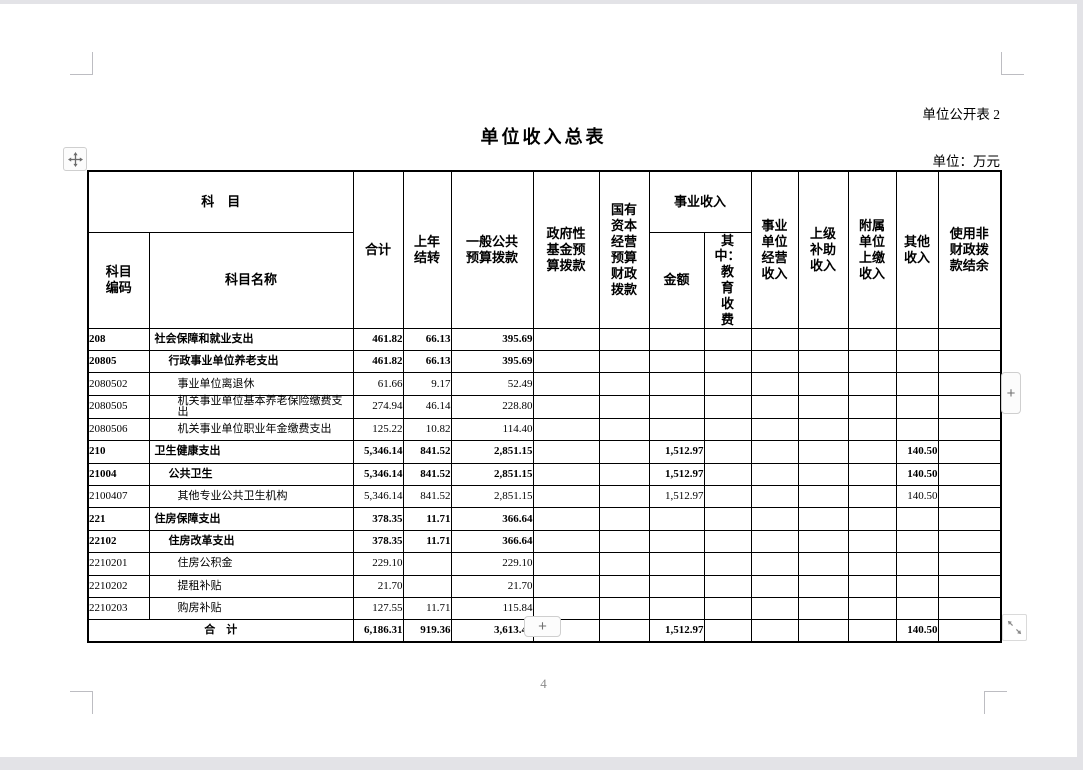 This screenshot has height=770, width=1083. I want to click on value-cell: 3,613.48, so click(492, 631).